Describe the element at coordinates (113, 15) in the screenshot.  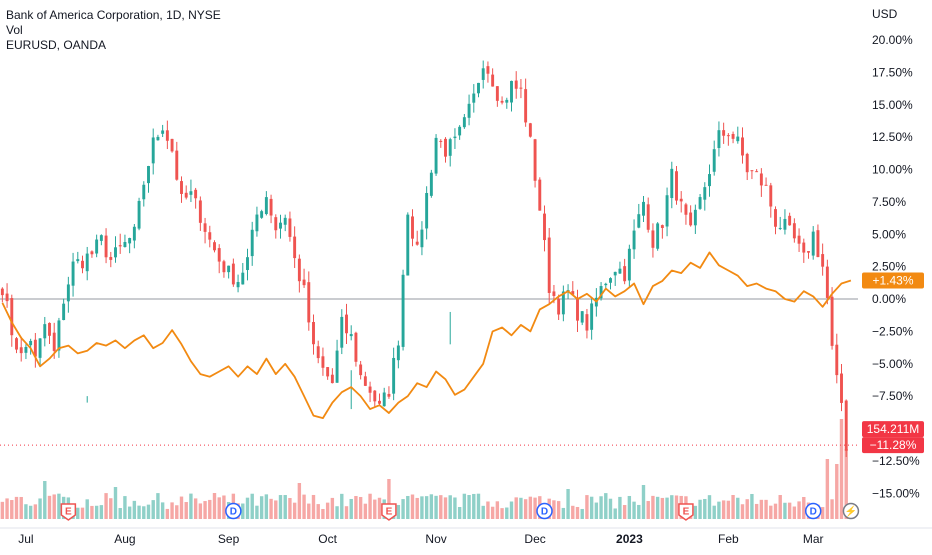
I see `legend-symbol: Bank of America Corporation, 1D, NYSE` at that location.